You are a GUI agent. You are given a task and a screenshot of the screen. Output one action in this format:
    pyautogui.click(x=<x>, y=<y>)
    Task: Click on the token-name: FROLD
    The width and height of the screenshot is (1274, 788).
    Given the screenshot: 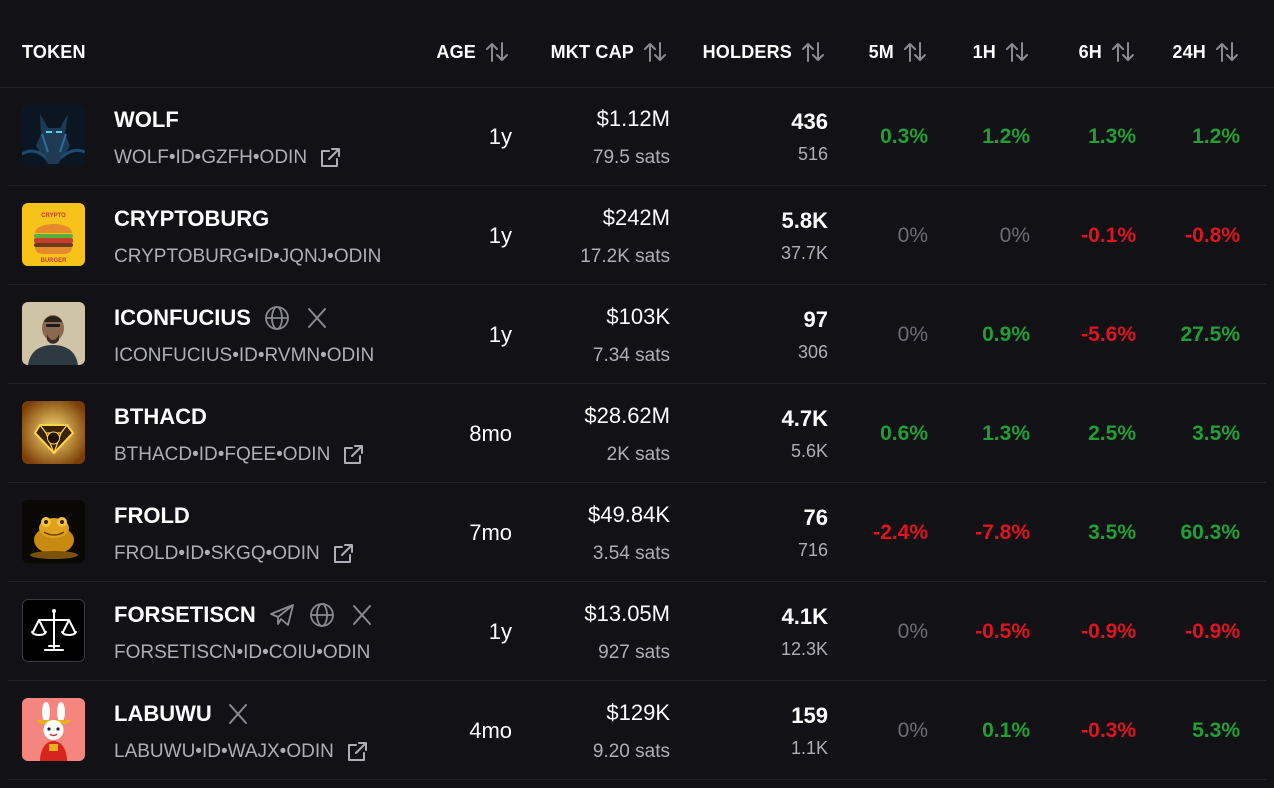 What is the action you would take?
    pyautogui.click(x=152, y=515)
    